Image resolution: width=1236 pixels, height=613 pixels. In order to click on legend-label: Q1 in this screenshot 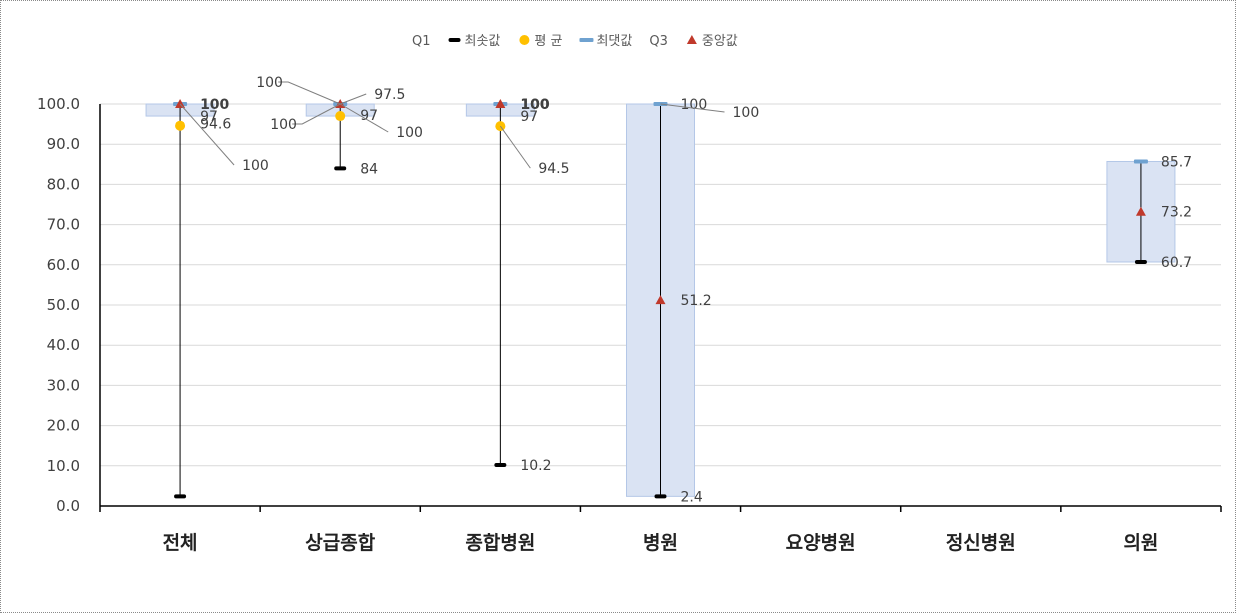, I will do `click(421, 41)`.